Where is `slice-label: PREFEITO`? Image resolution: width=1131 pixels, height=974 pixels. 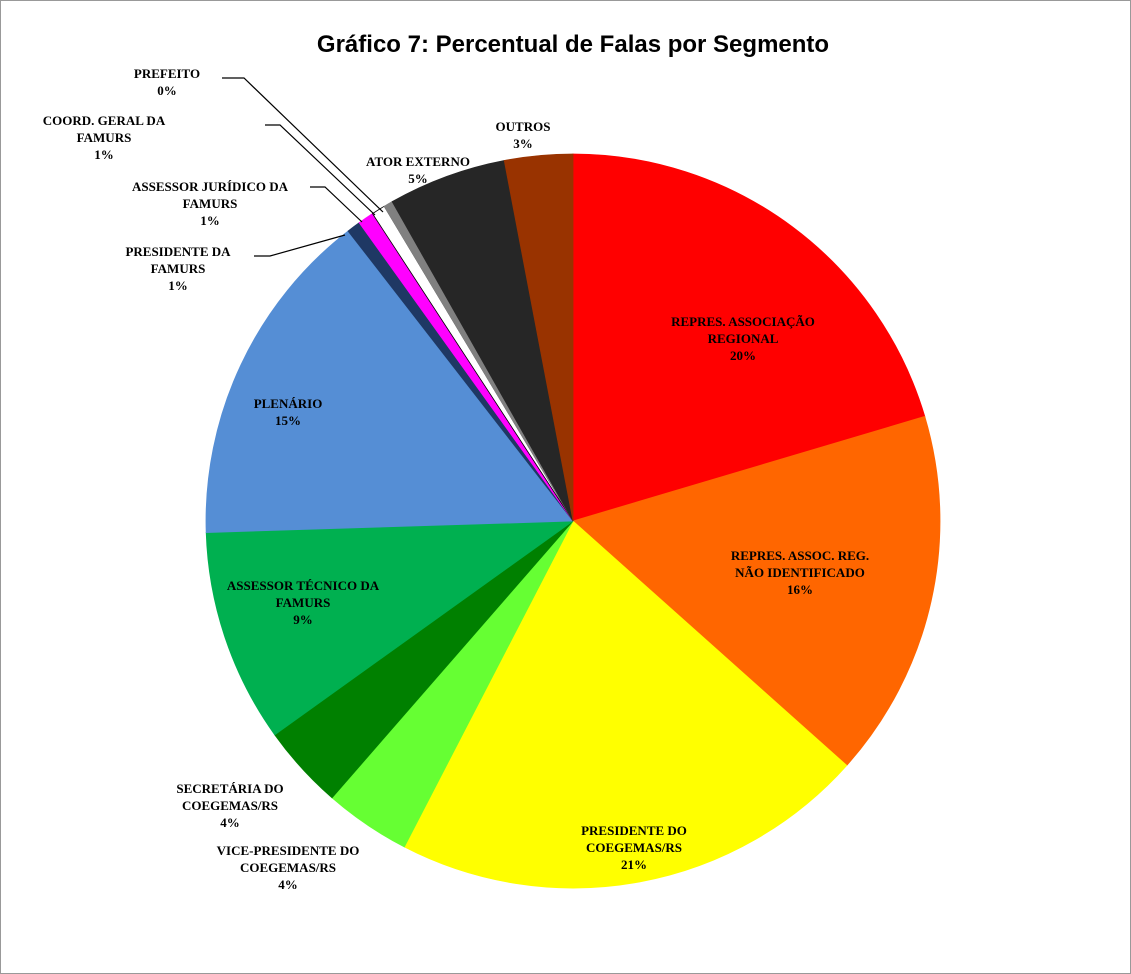 slice-label: PREFEITO is located at coordinates (167, 73).